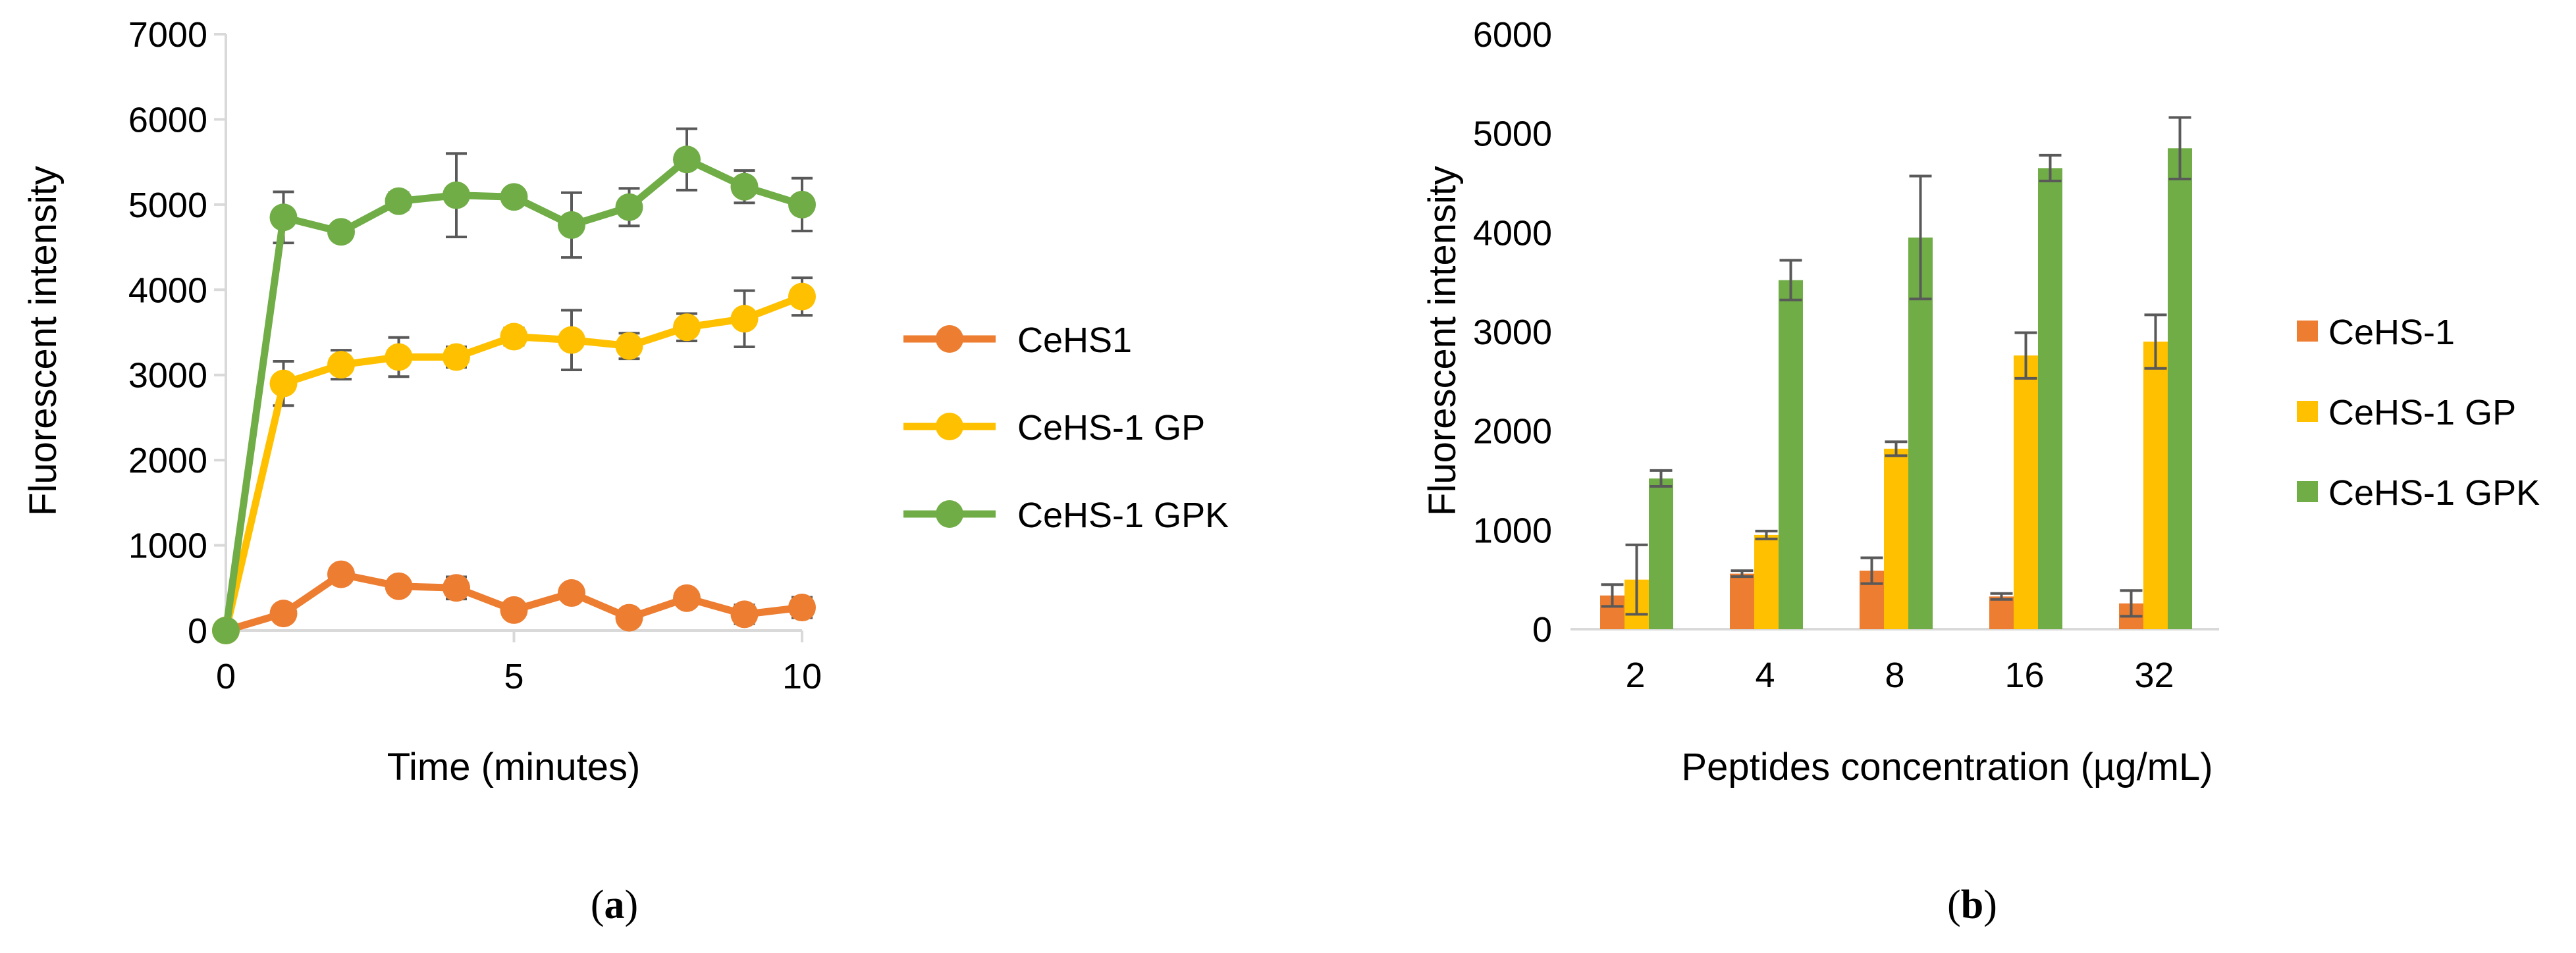 This screenshot has height=953, width=2576. What do you see at coordinates (1896, 389) in the screenshot?
I see `panel-b-bars` at bounding box center [1896, 389].